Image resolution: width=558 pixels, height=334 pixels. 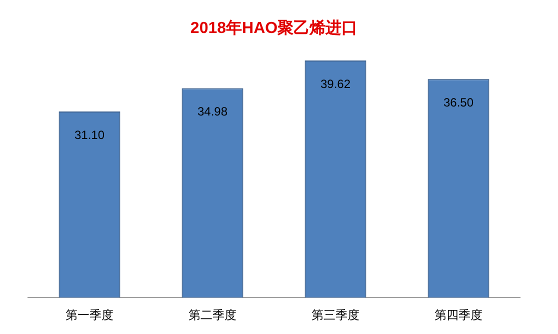 I want to click on chart-title: 2018年HAO聚乙烯进口, so click(x=274, y=28).